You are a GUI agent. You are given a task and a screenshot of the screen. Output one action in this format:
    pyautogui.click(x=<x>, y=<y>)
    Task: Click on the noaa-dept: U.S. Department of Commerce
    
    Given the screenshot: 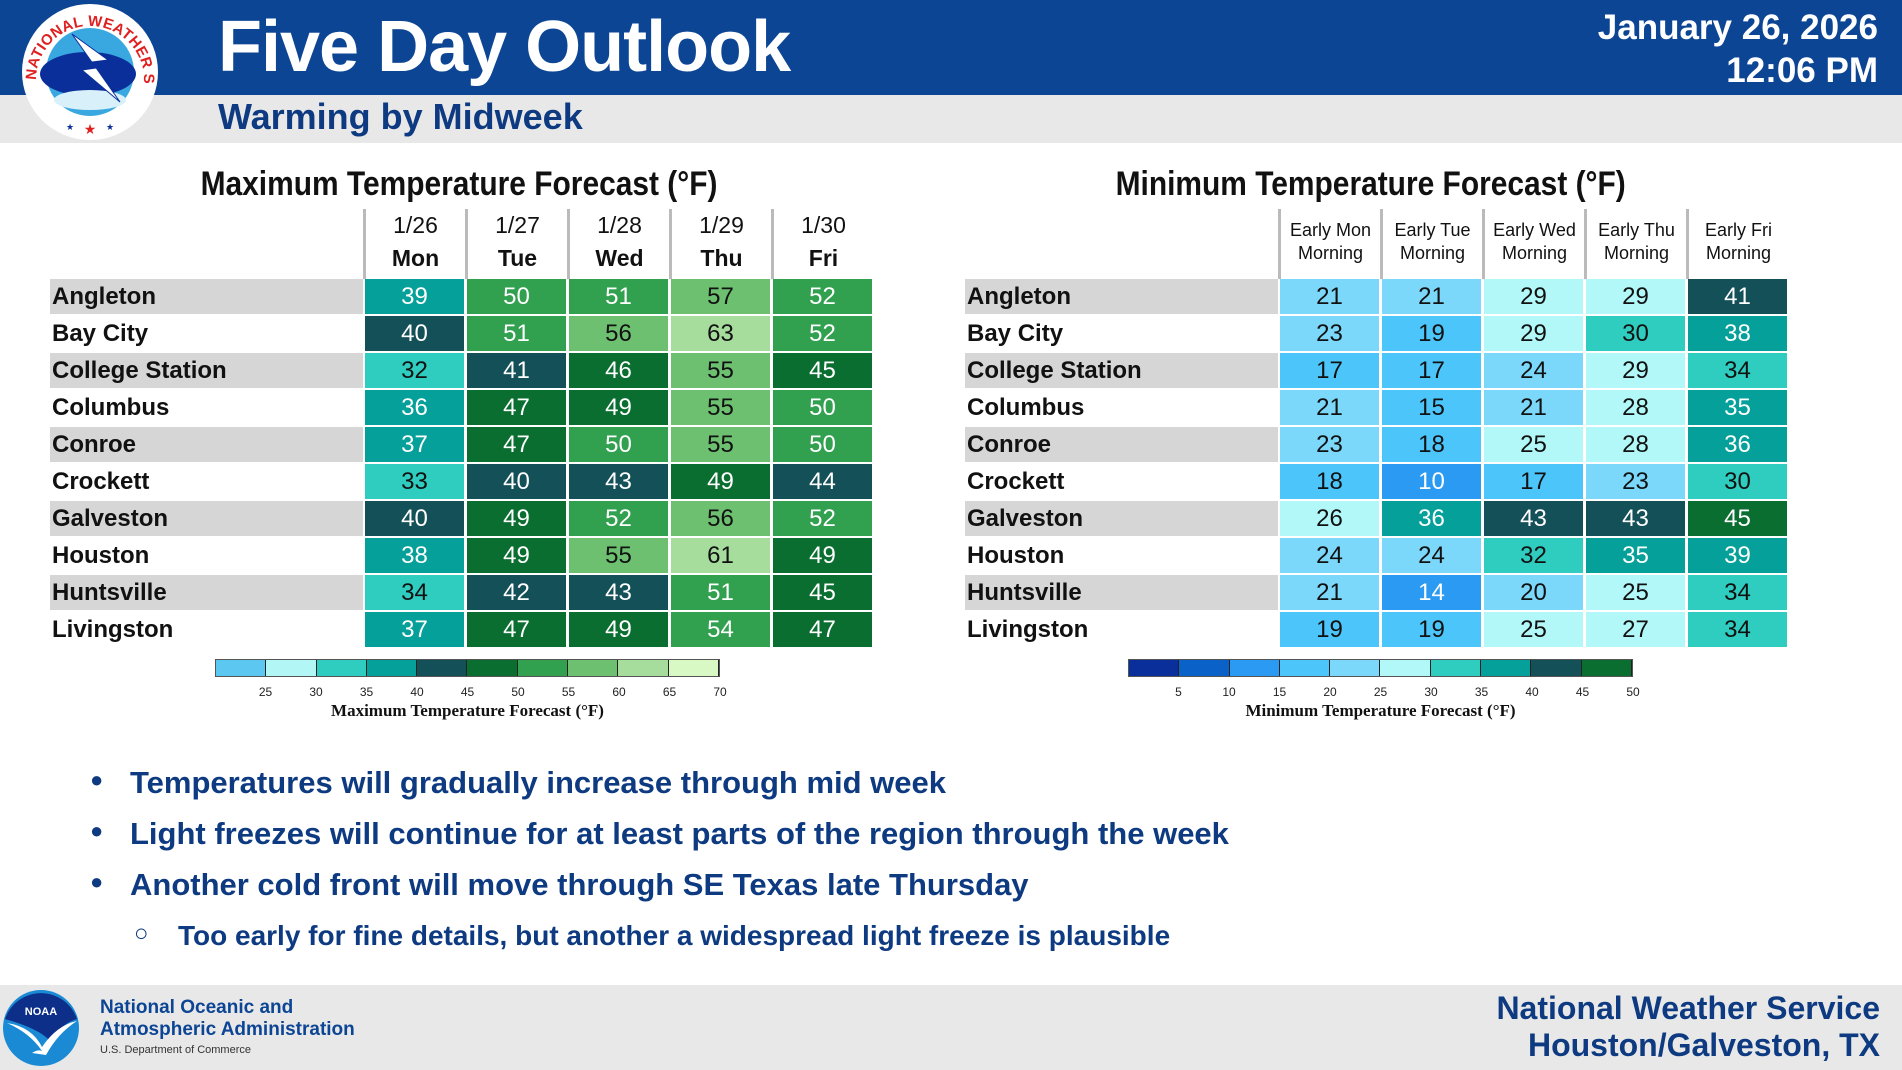 What is the action you would take?
    pyautogui.click(x=175, y=1050)
    